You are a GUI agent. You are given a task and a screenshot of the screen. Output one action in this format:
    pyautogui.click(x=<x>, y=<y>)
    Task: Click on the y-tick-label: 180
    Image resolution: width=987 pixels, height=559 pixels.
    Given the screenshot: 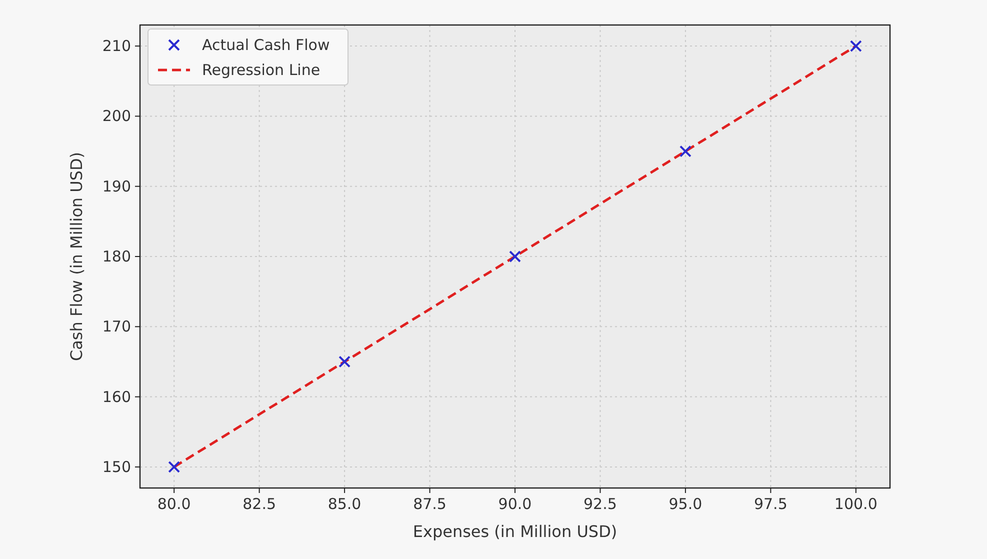 What is the action you would take?
    pyautogui.click(x=116, y=257)
    